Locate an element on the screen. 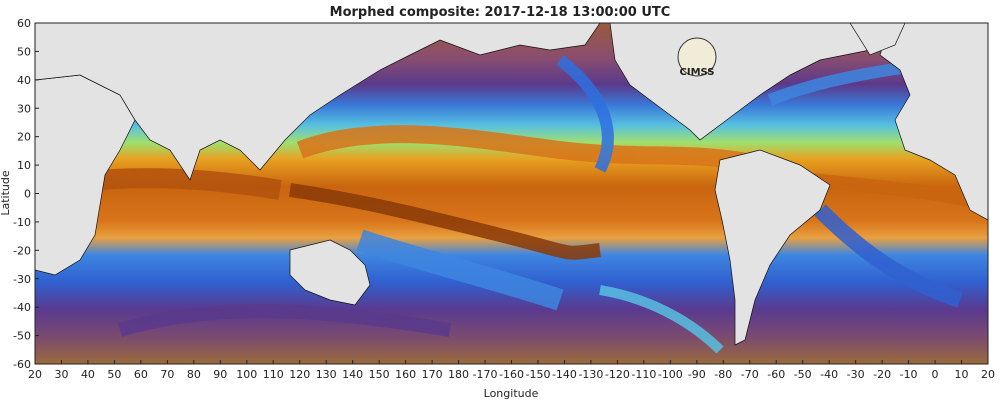 The width and height of the screenshot is (1004, 410). x-tick-label: -40 is located at coordinates (829, 374).